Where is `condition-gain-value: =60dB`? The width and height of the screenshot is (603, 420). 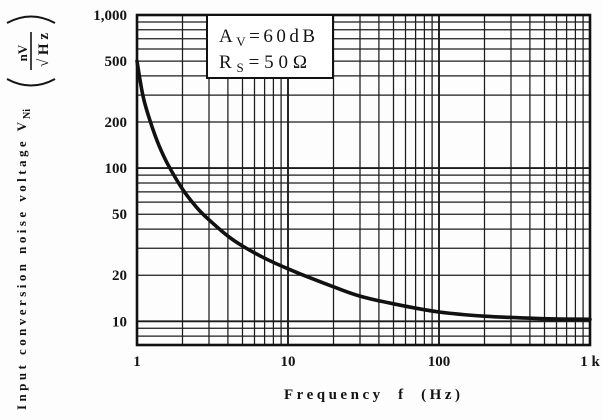
condition-gain-value: =60dB is located at coordinates (282, 36).